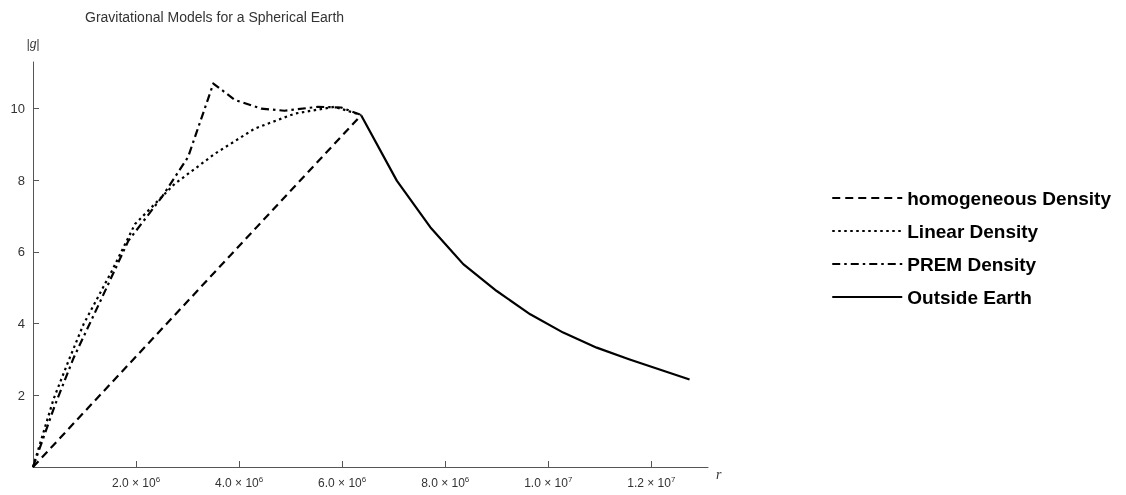 The image size is (1126, 495). I want to click on y-axis-title: |g|, so click(33, 44).